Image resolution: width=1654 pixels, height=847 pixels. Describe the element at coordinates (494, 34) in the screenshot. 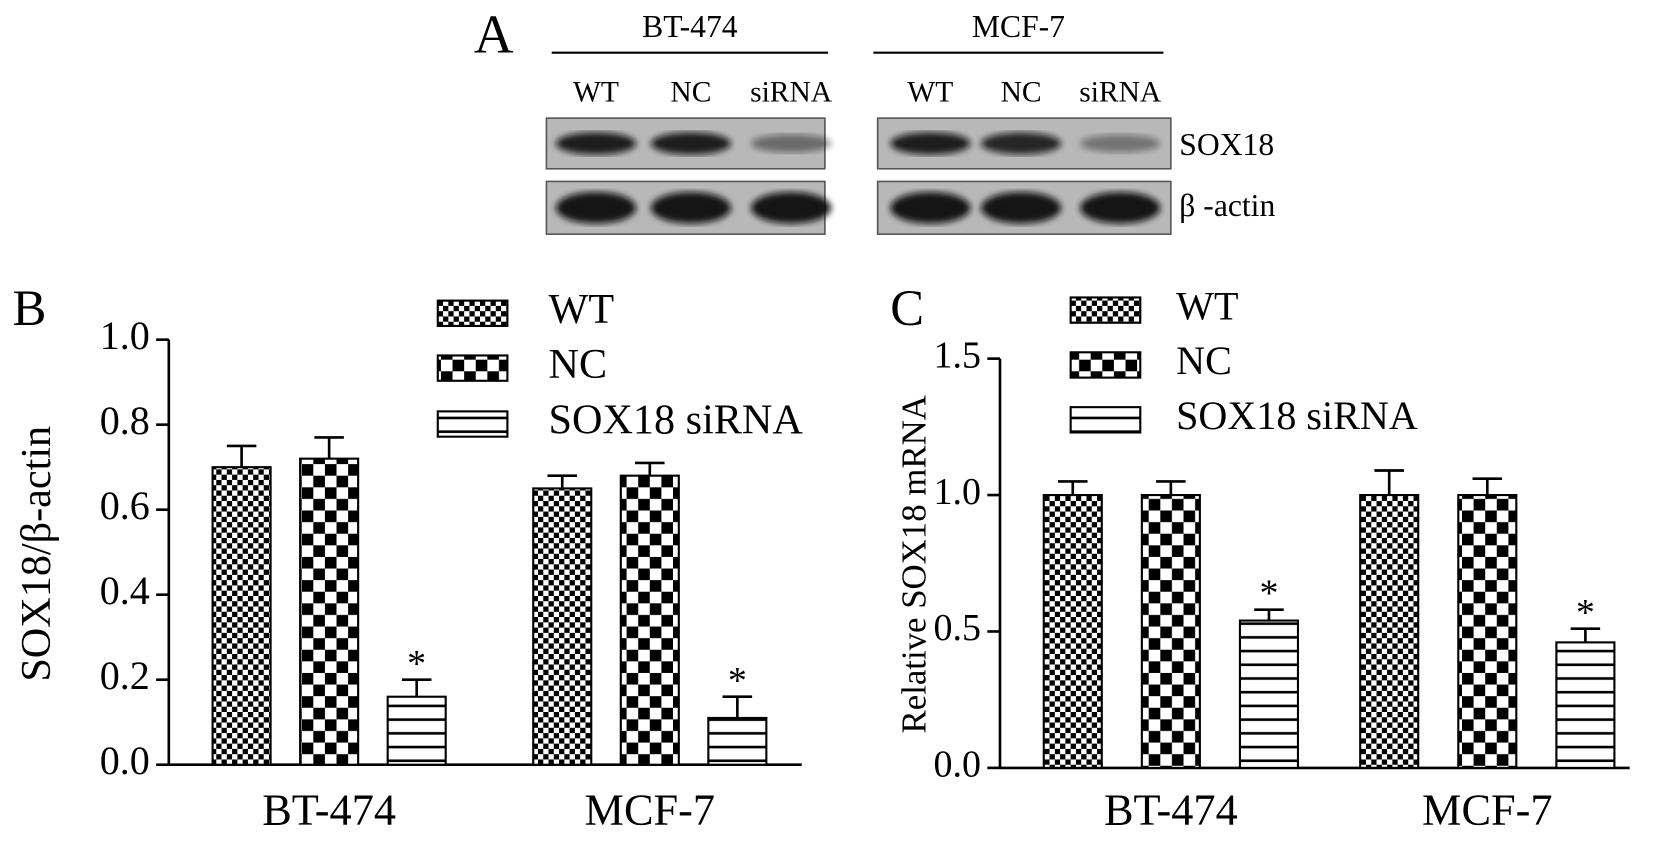

I see `panel-label: A` at that location.